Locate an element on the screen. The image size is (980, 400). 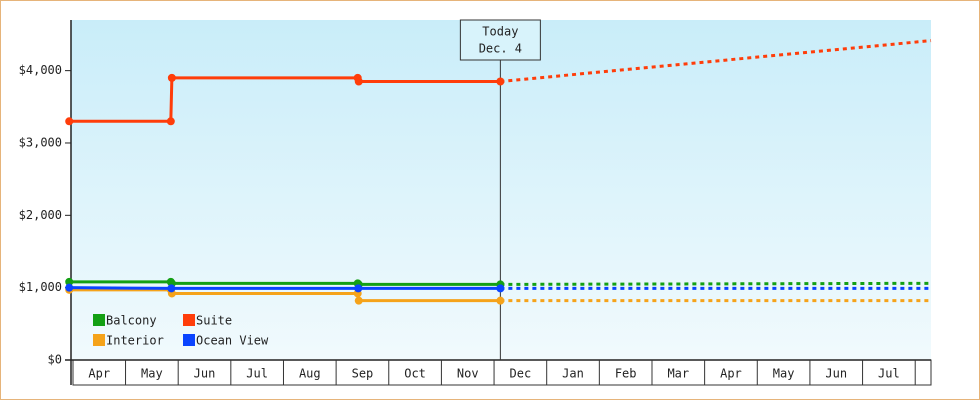
y-tick-label: $0 is located at coordinates (55, 360).